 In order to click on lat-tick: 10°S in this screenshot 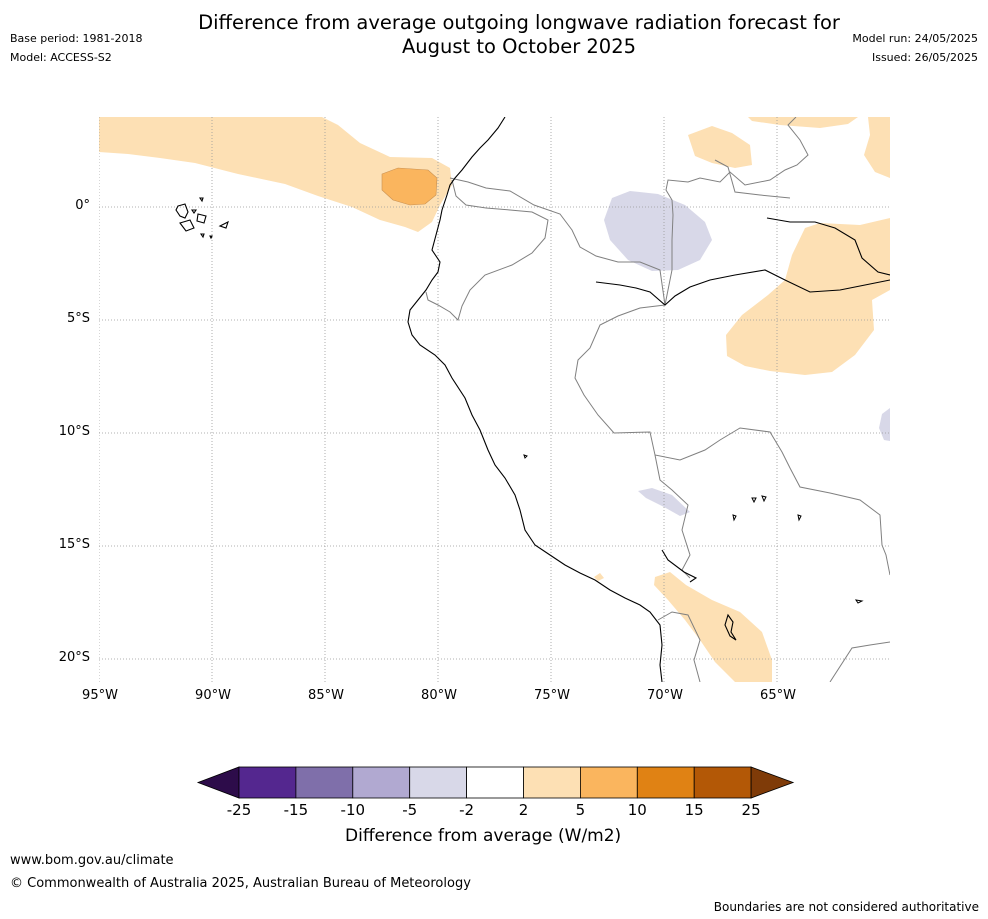, I will do `click(74, 431)`.